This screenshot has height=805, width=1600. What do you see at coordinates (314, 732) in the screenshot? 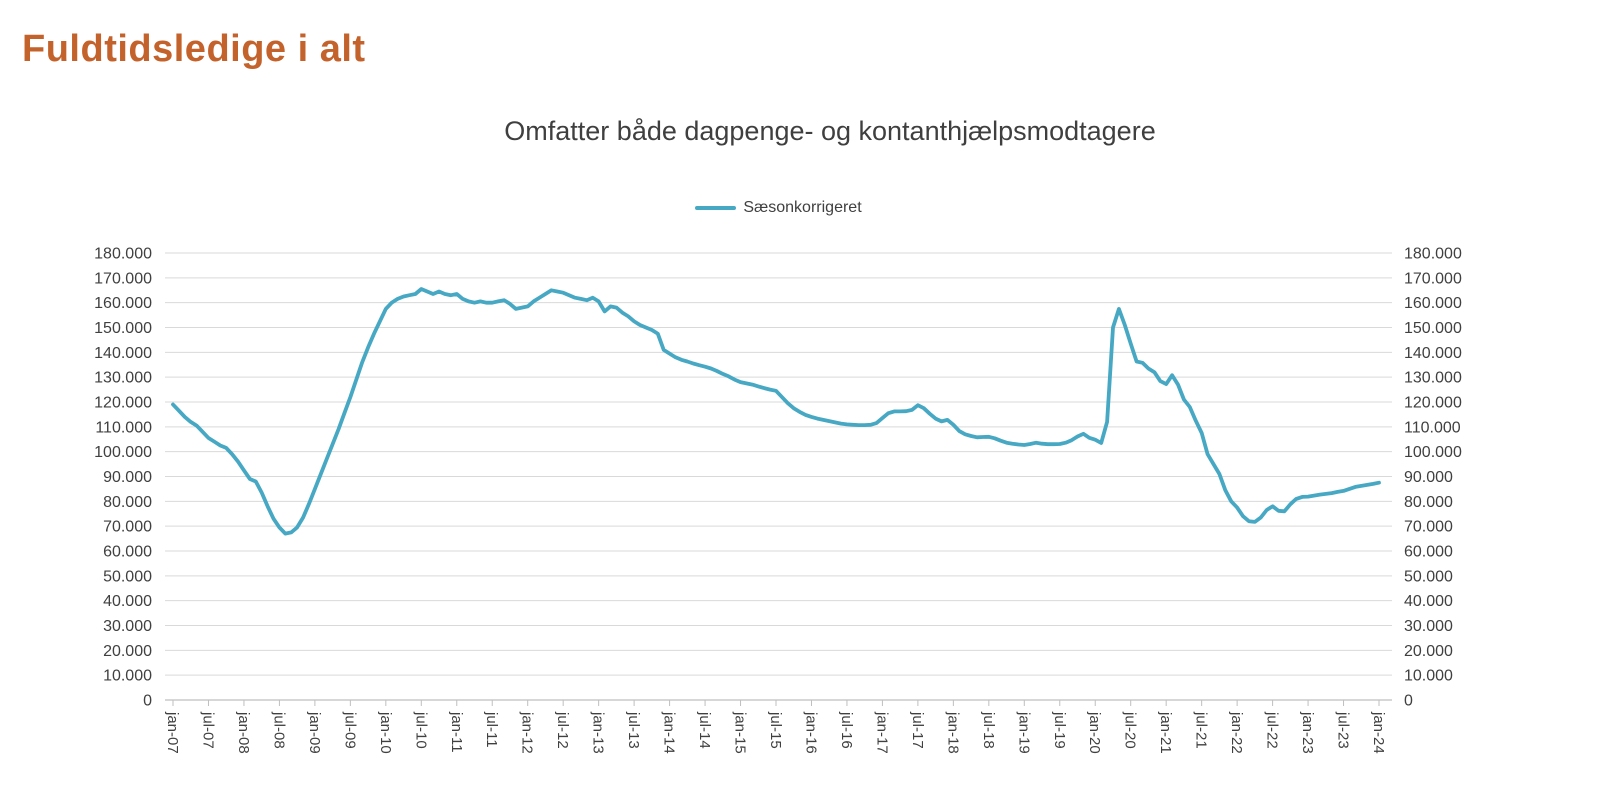
I see `svg-text: jan-09` at bounding box center [314, 732].